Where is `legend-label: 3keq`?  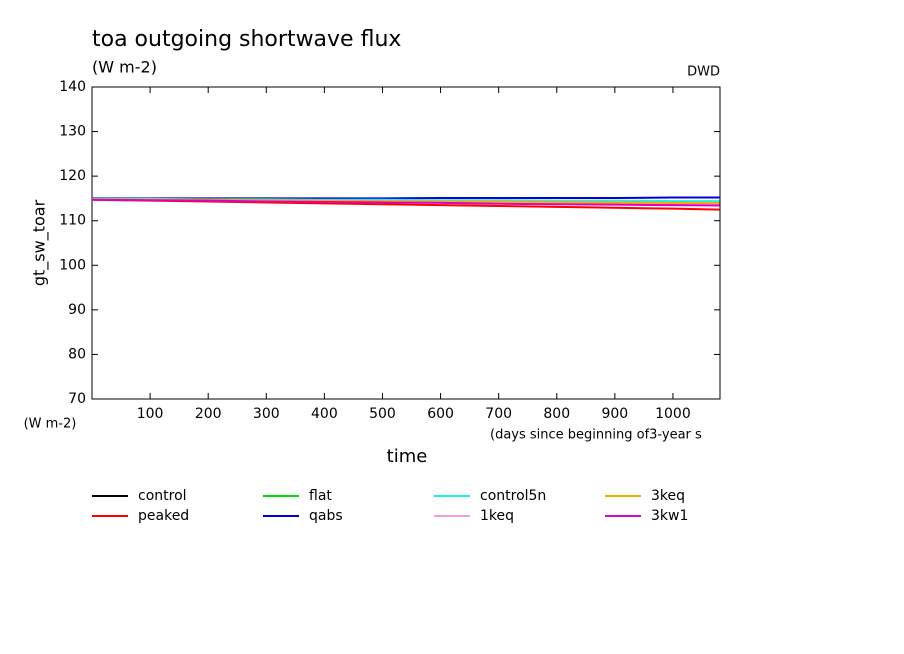 legend-label: 3keq is located at coordinates (668, 496).